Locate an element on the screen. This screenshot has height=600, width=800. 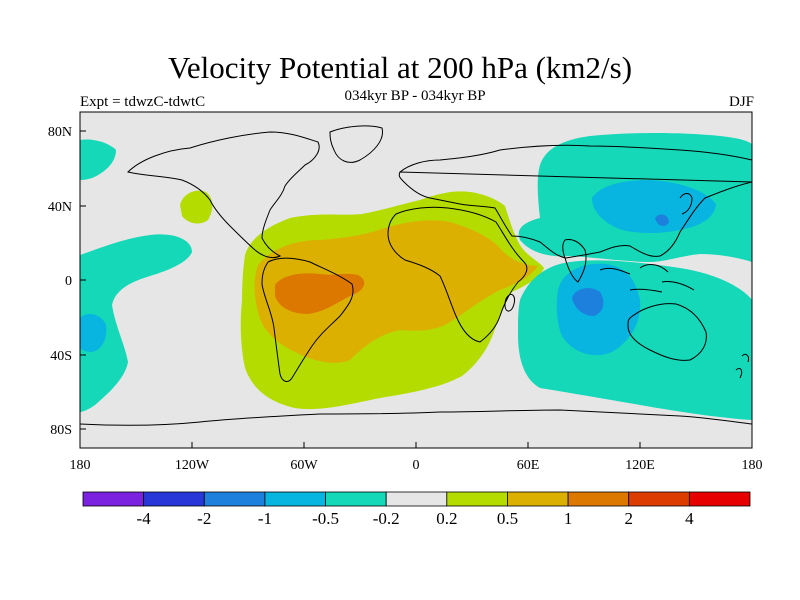
season-label: DJF is located at coordinates (741, 102).